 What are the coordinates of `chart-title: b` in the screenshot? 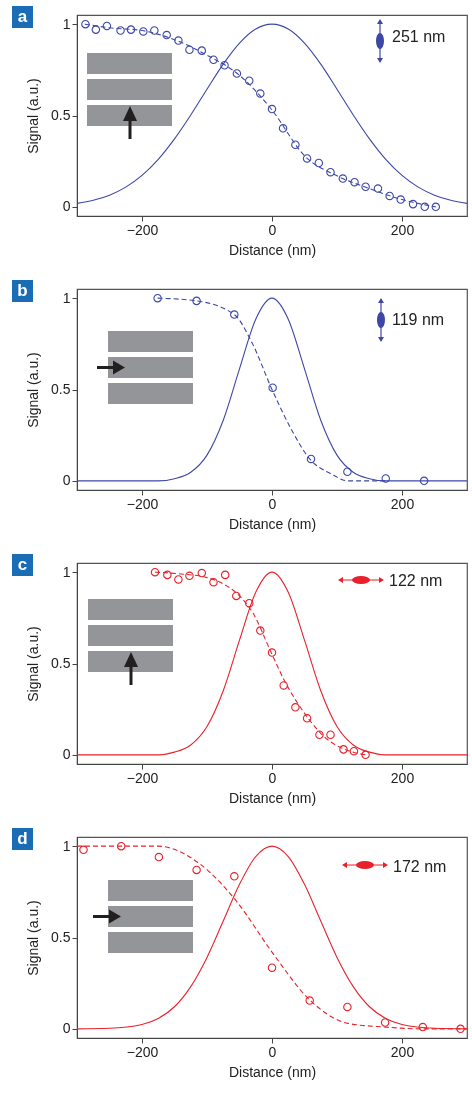 It's located at (22, 291).